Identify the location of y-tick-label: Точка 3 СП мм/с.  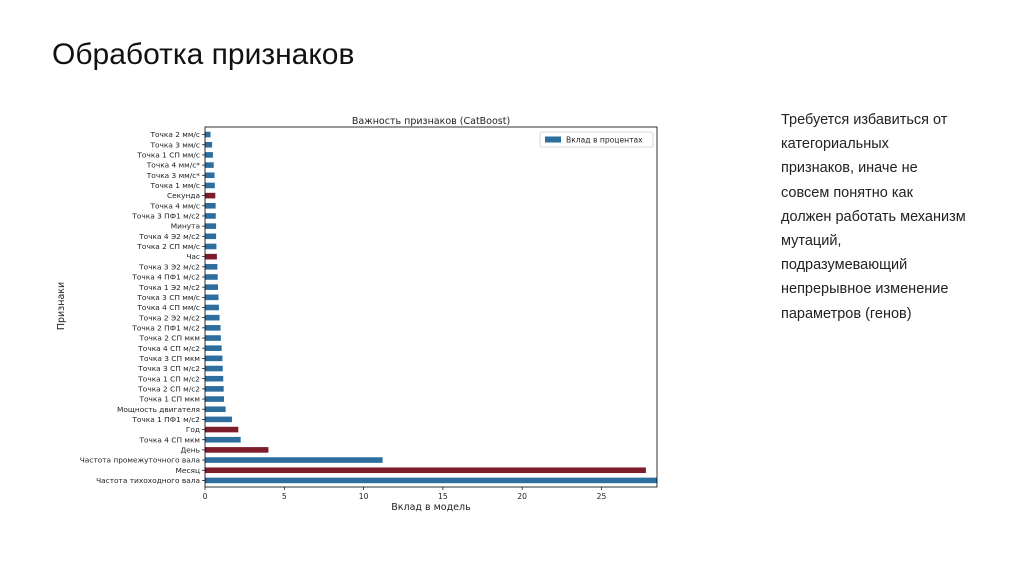
(168, 297).